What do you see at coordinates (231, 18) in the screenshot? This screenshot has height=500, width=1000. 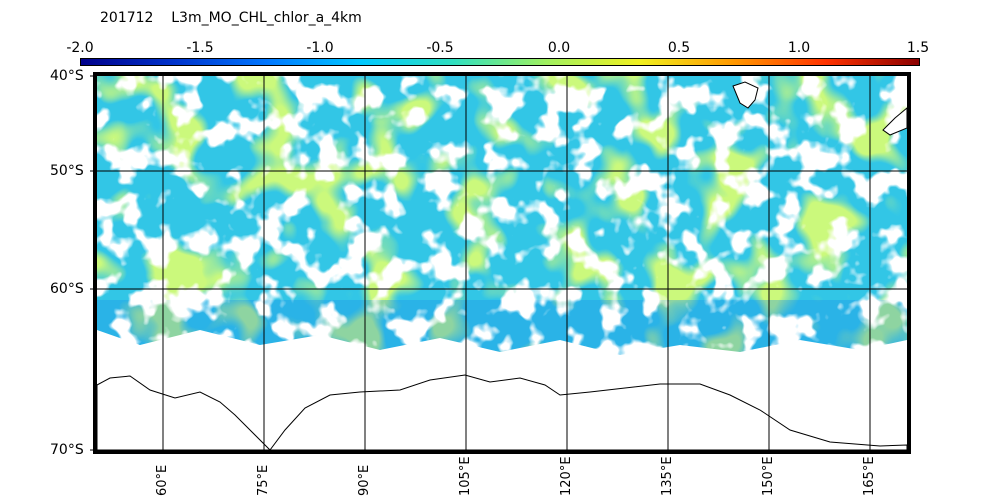 I see `map-title: 201712 L3m_MO_CHL_chlor_a_4km` at bounding box center [231, 18].